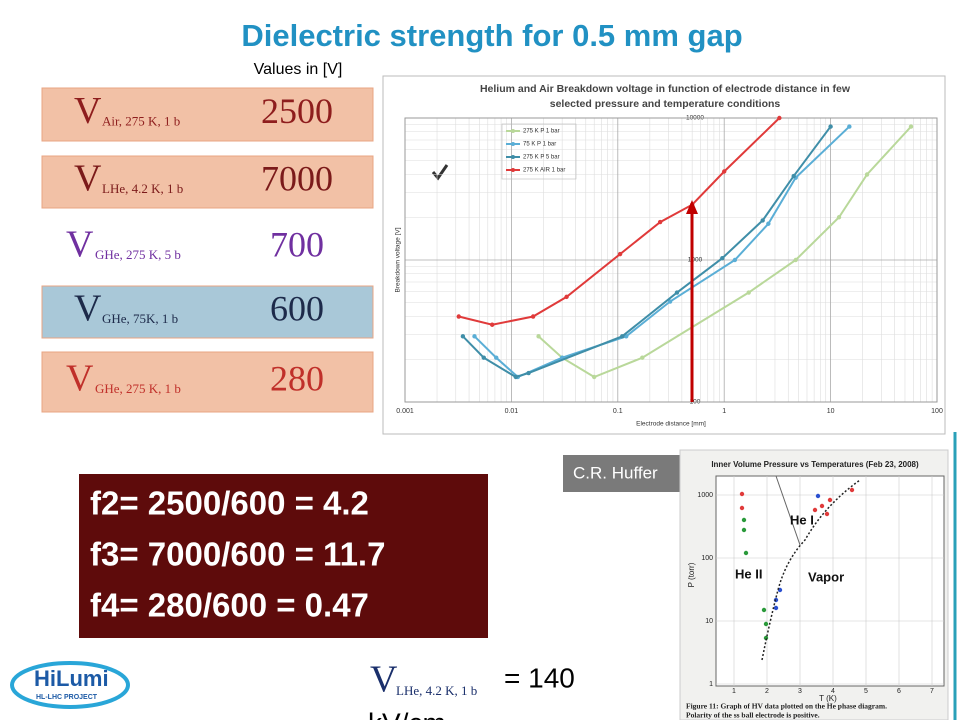 The width and height of the screenshot is (960, 725). I want to click on phase-y-tick: 1000, so click(705, 495).